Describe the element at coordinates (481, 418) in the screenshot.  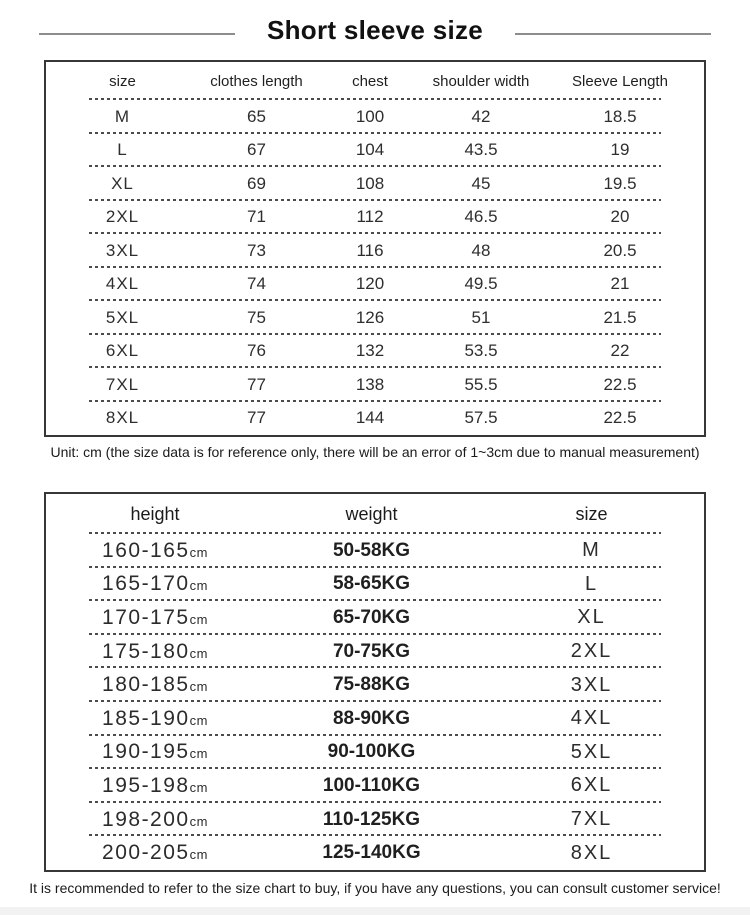
I see `cell-shoulder-width: 57.5` at that location.